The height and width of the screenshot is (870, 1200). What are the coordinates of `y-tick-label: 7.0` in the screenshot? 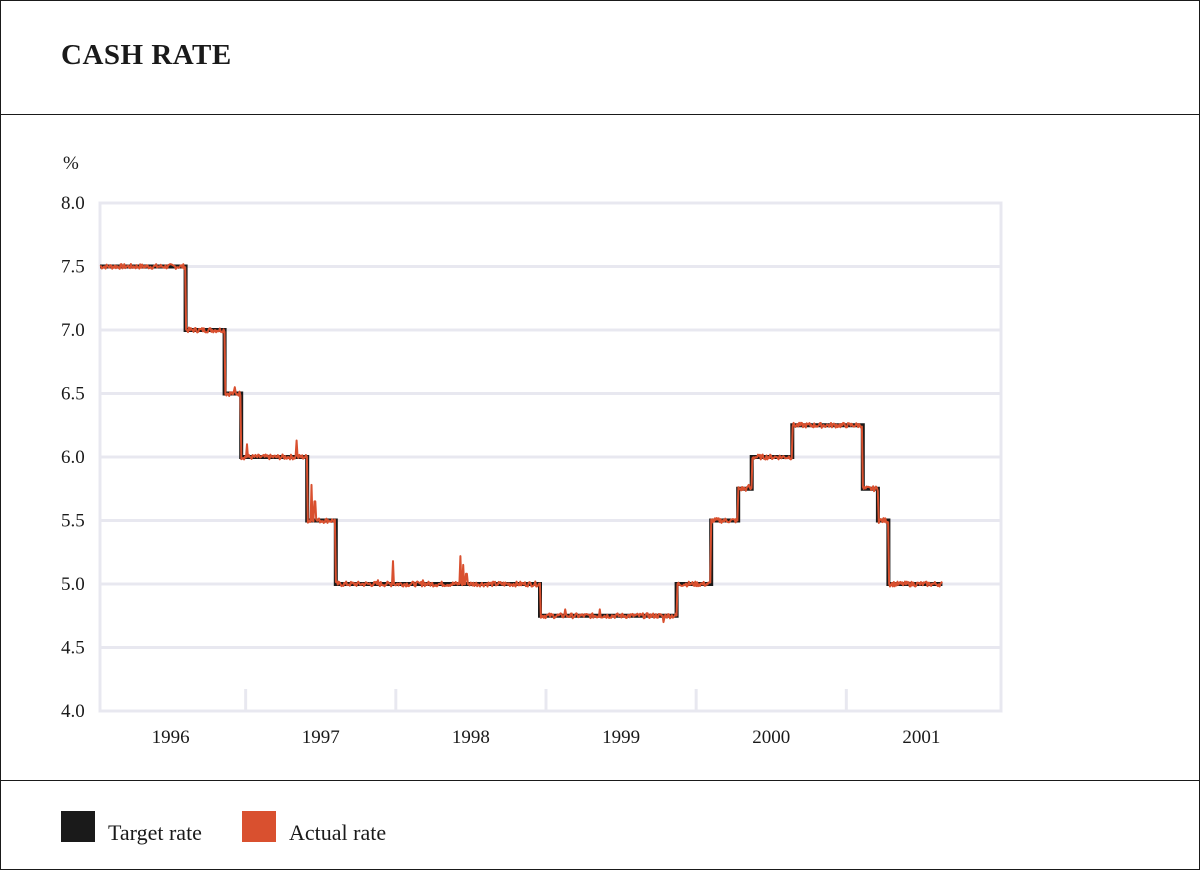 It's located at (73, 330).